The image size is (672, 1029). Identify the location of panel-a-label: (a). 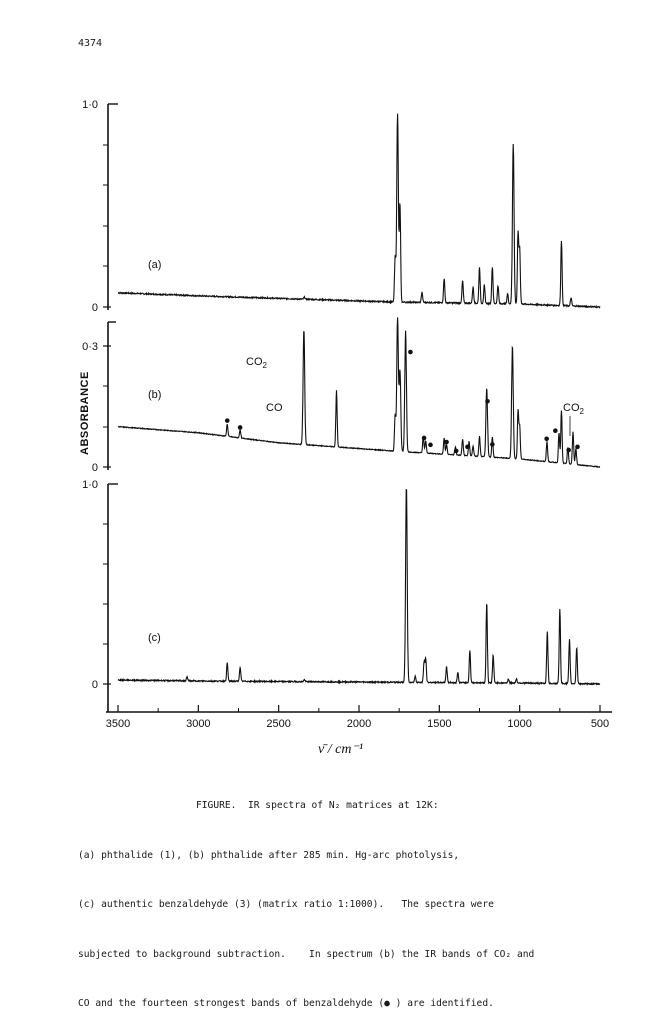
(154, 265).